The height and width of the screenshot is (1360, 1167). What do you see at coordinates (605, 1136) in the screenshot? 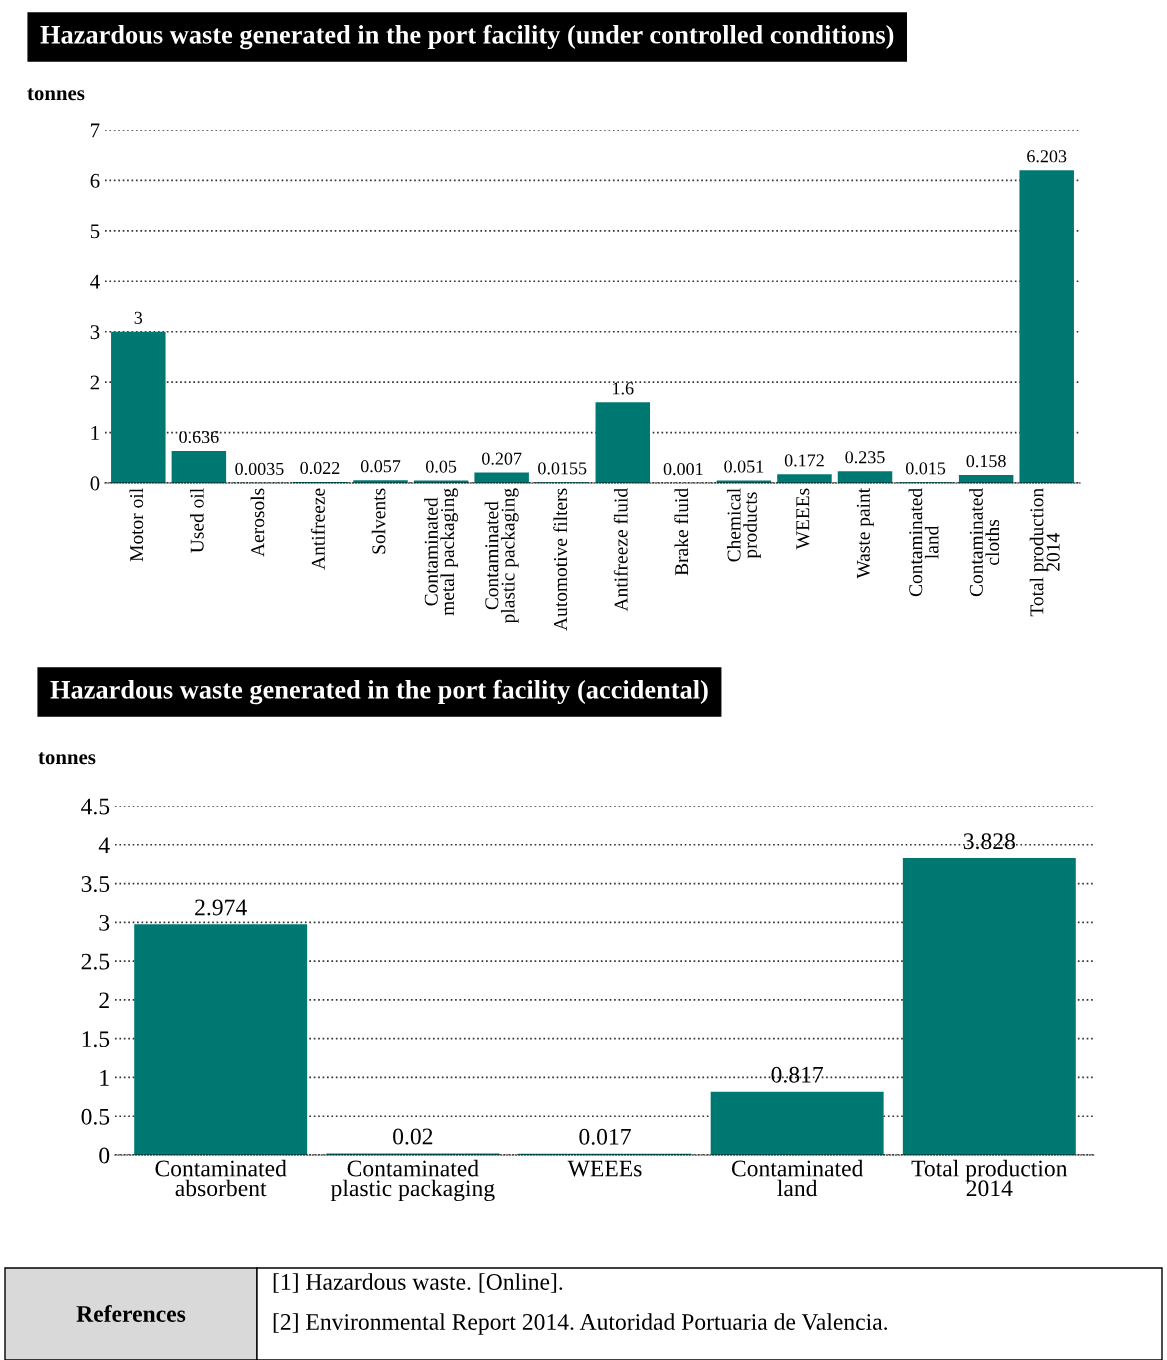
I see `data-label: 0.017` at bounding box center [605, 1136].